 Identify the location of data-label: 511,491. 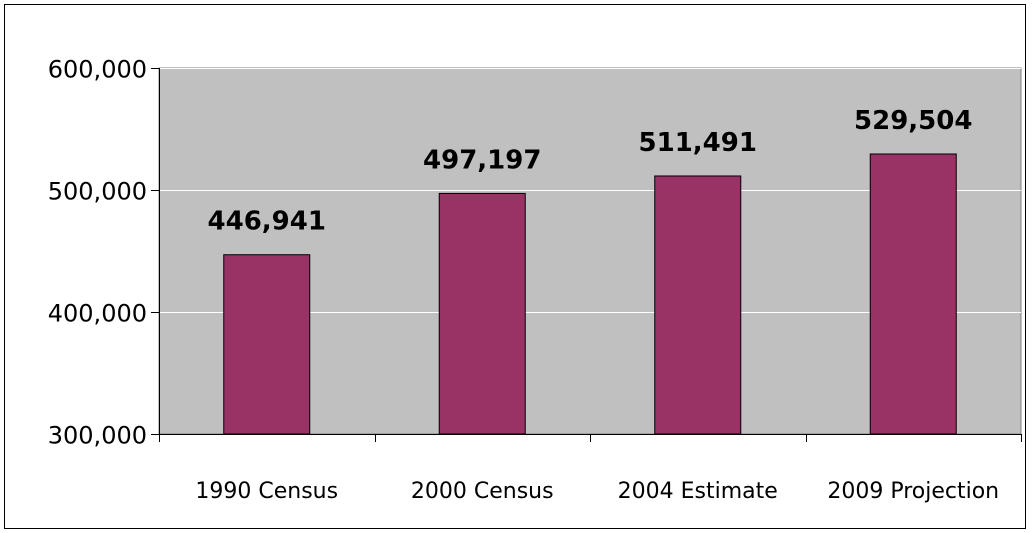
(698, 143).